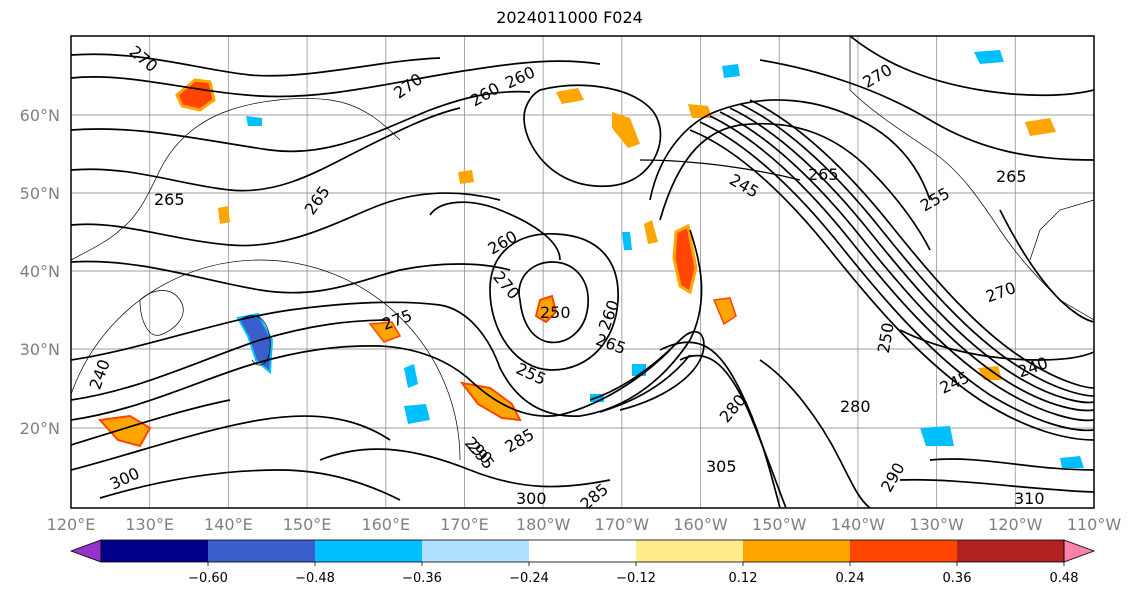 The image size is (1139, 601). I want to click on colorbar-tick-label: 0.36, so click(957, 578).